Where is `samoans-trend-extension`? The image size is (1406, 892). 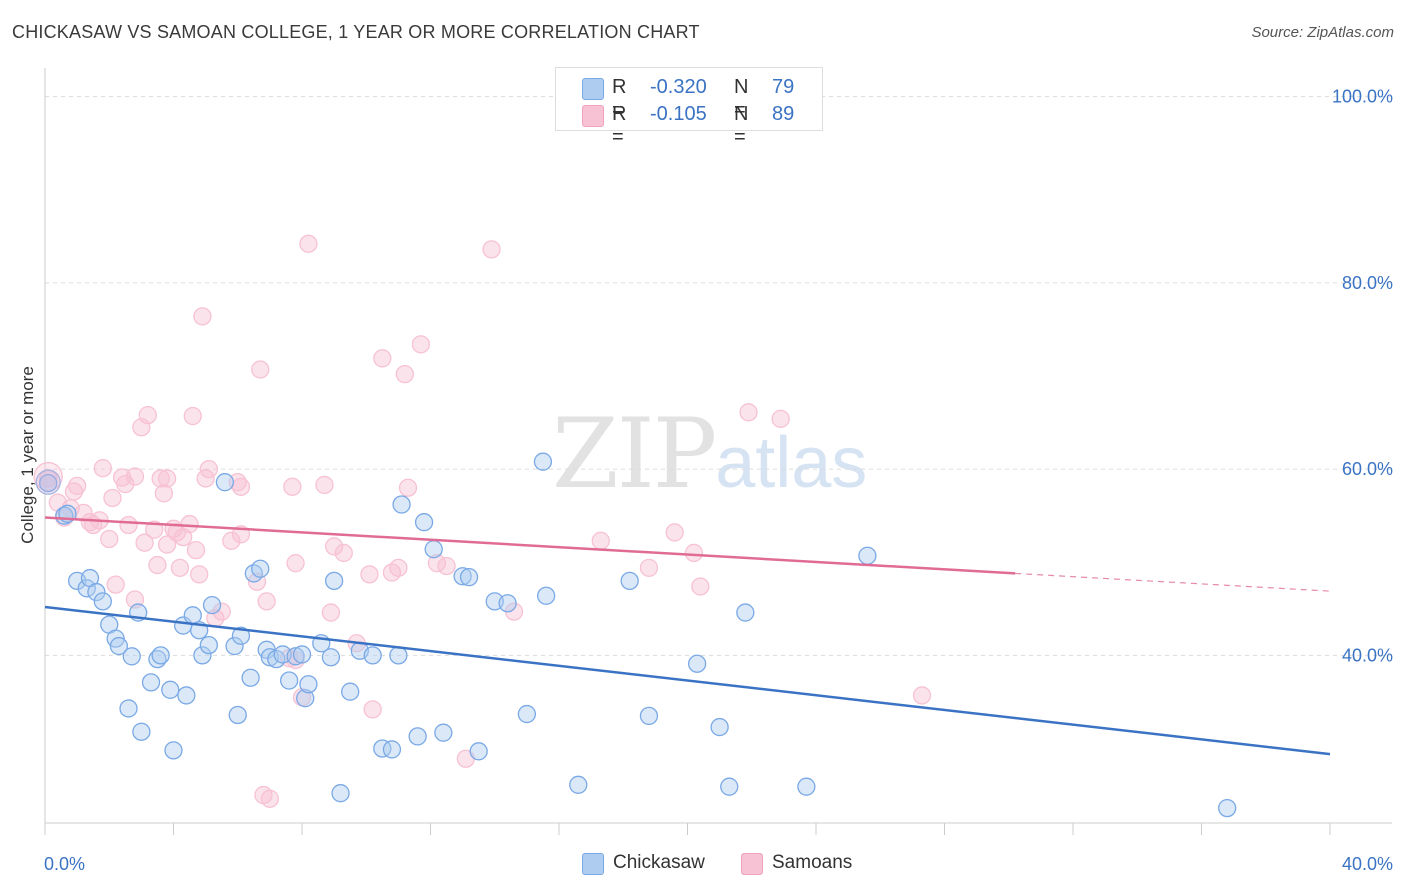 samoans-trend-extension is located at coordinates (1173, 582).